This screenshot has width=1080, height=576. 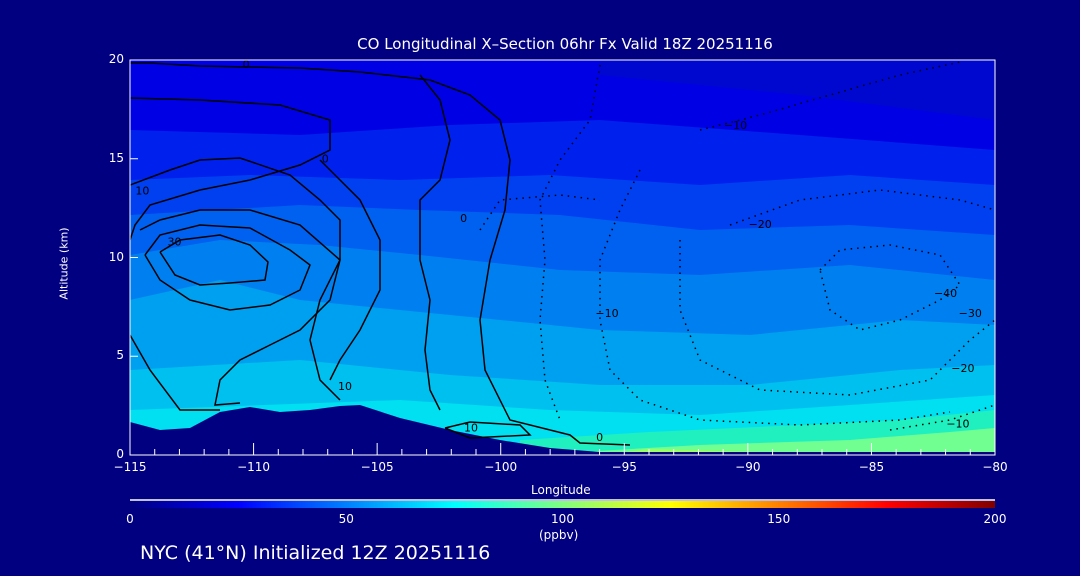 What do you see at coordinates (995, 519) in the screenshot?
I see `colorbar-tick-label: 200` at bounding box center [995, 519].